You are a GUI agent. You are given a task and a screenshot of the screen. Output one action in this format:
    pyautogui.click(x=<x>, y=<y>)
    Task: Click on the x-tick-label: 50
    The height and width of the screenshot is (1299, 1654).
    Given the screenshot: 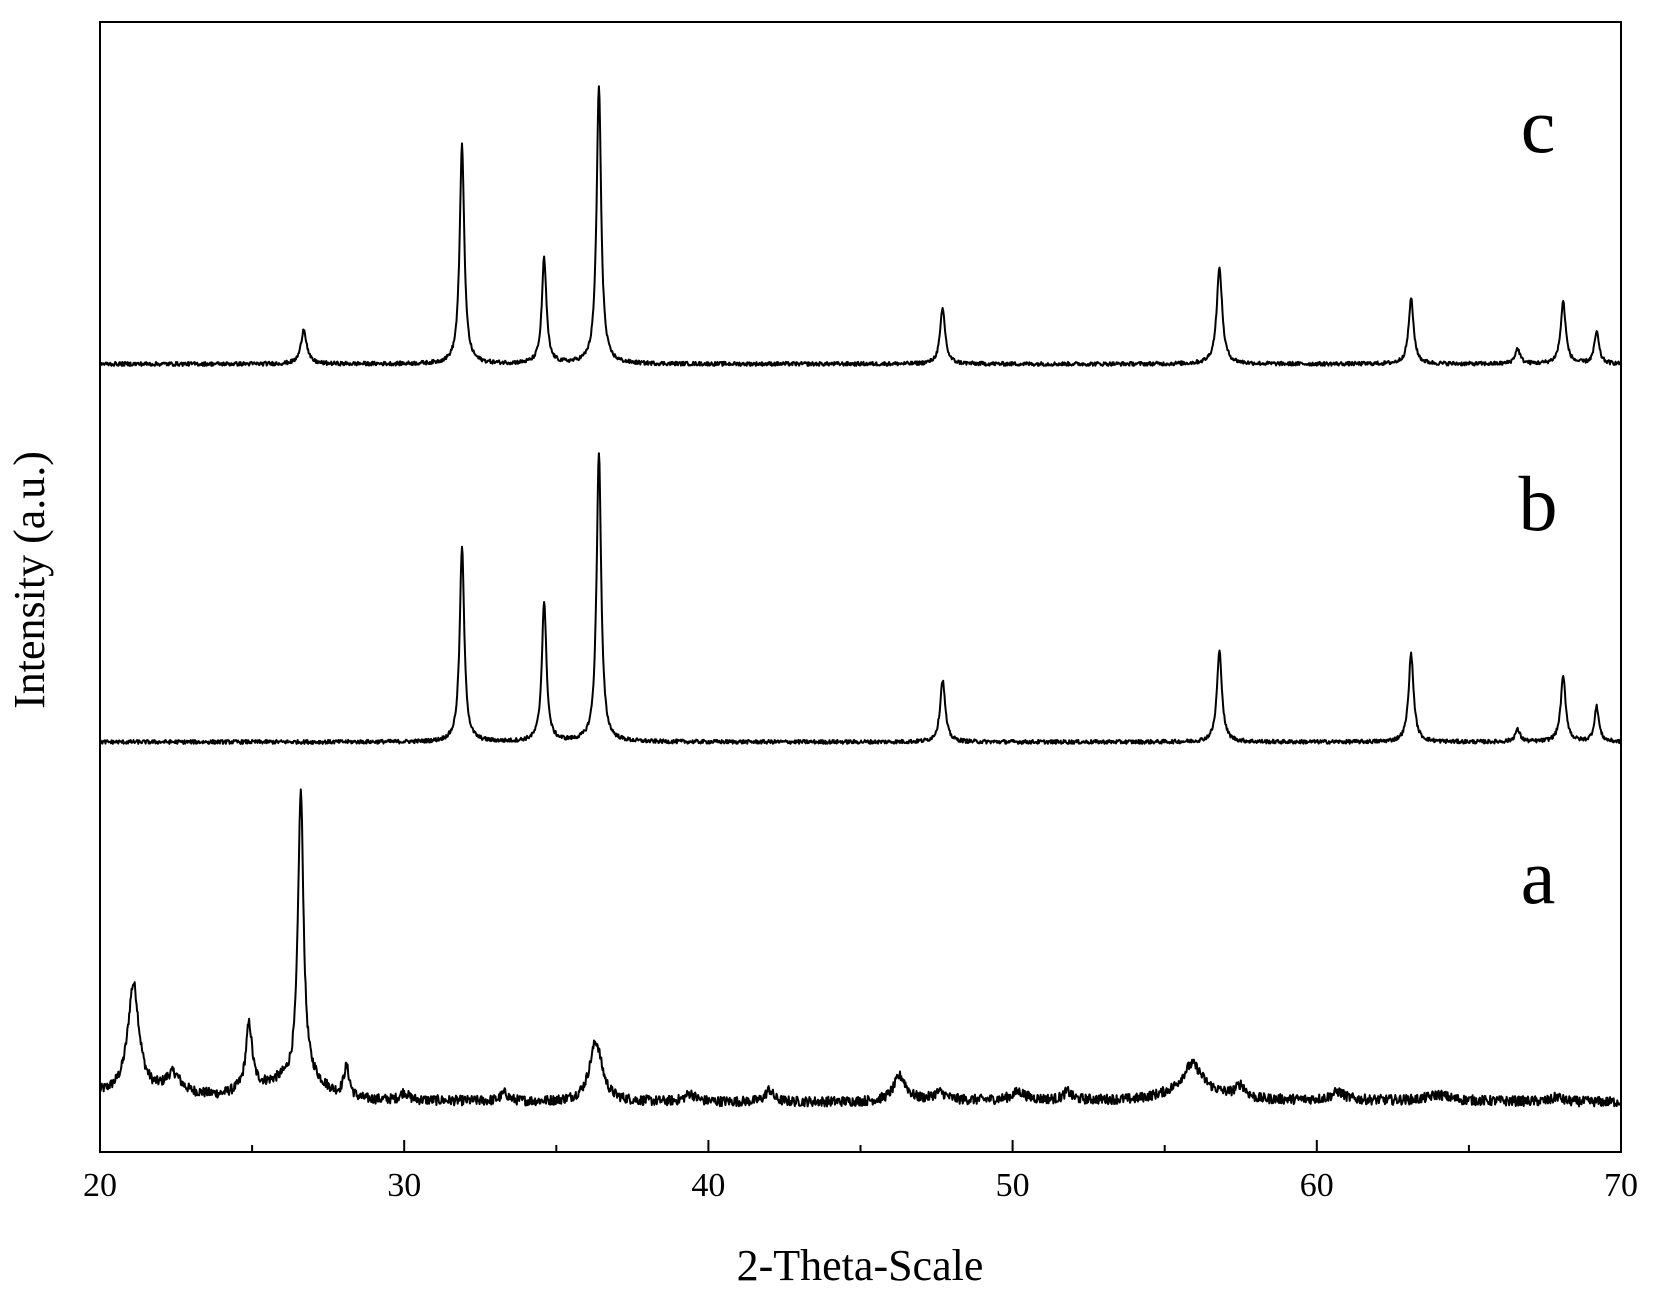 What is the action you would take?
    pyautogui.click(x=1013, y=1185)
    